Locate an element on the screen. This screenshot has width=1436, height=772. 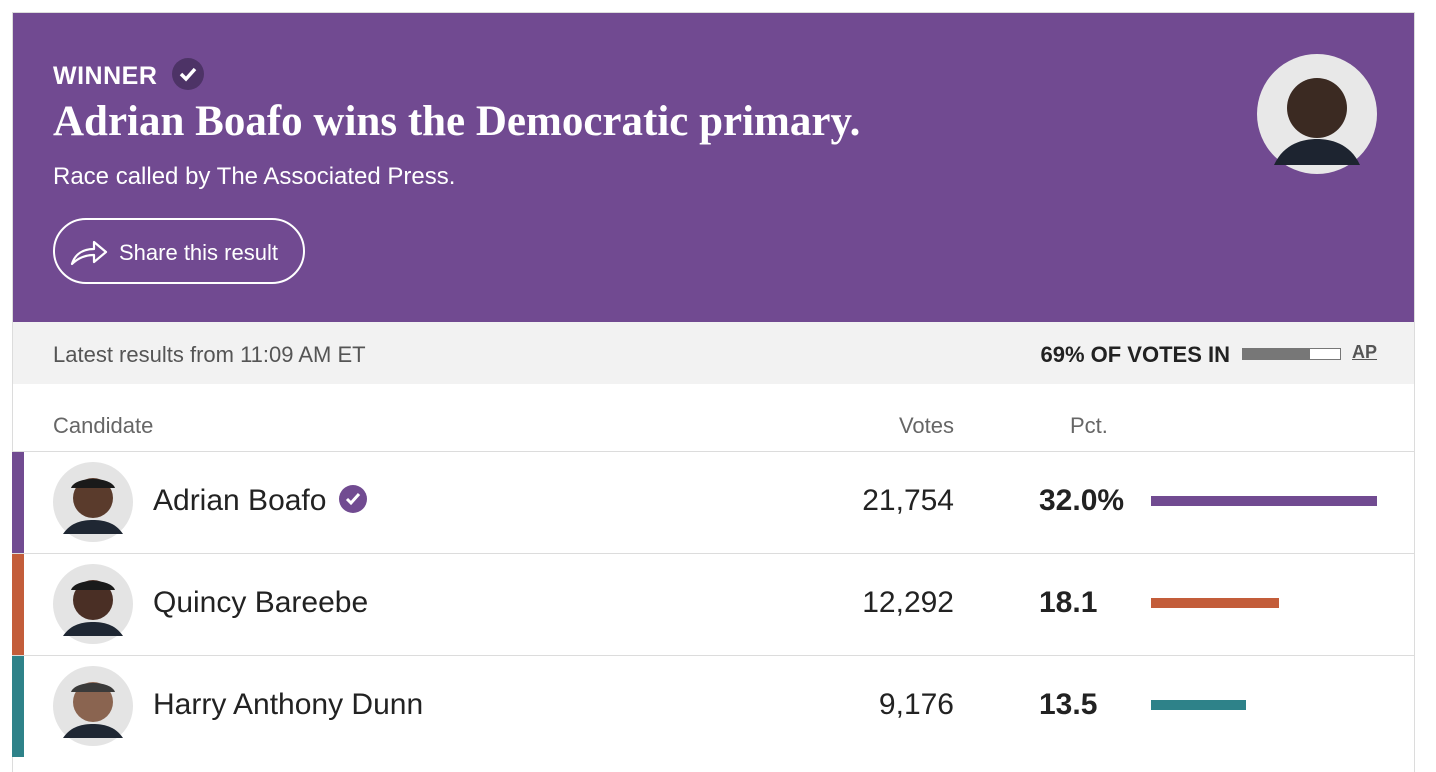
column-header: Candidate is located at coordinates (103, 425).